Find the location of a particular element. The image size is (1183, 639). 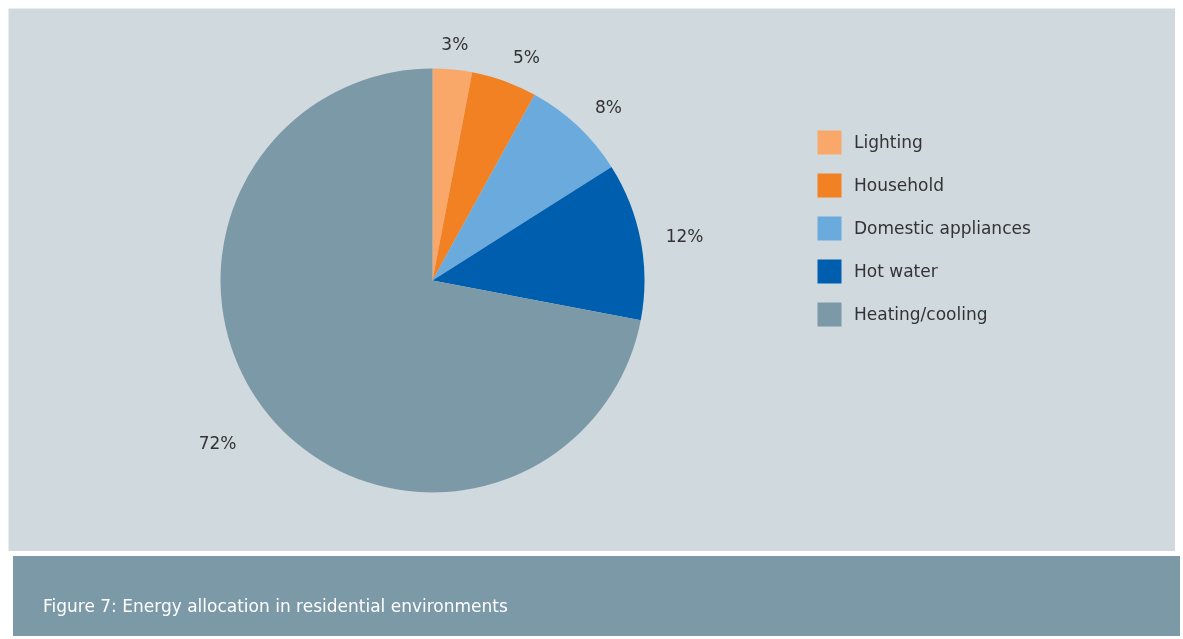

legend-label: Hot water is located at coordinates (896, 271).